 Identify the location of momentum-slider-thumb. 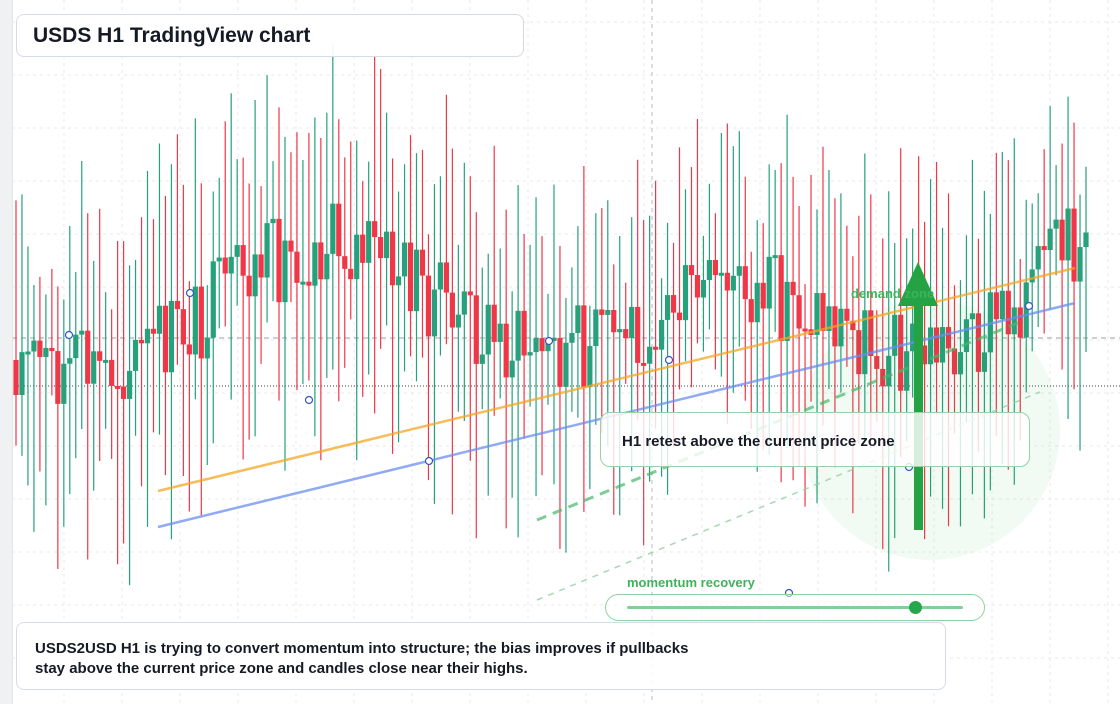
(916, 607).